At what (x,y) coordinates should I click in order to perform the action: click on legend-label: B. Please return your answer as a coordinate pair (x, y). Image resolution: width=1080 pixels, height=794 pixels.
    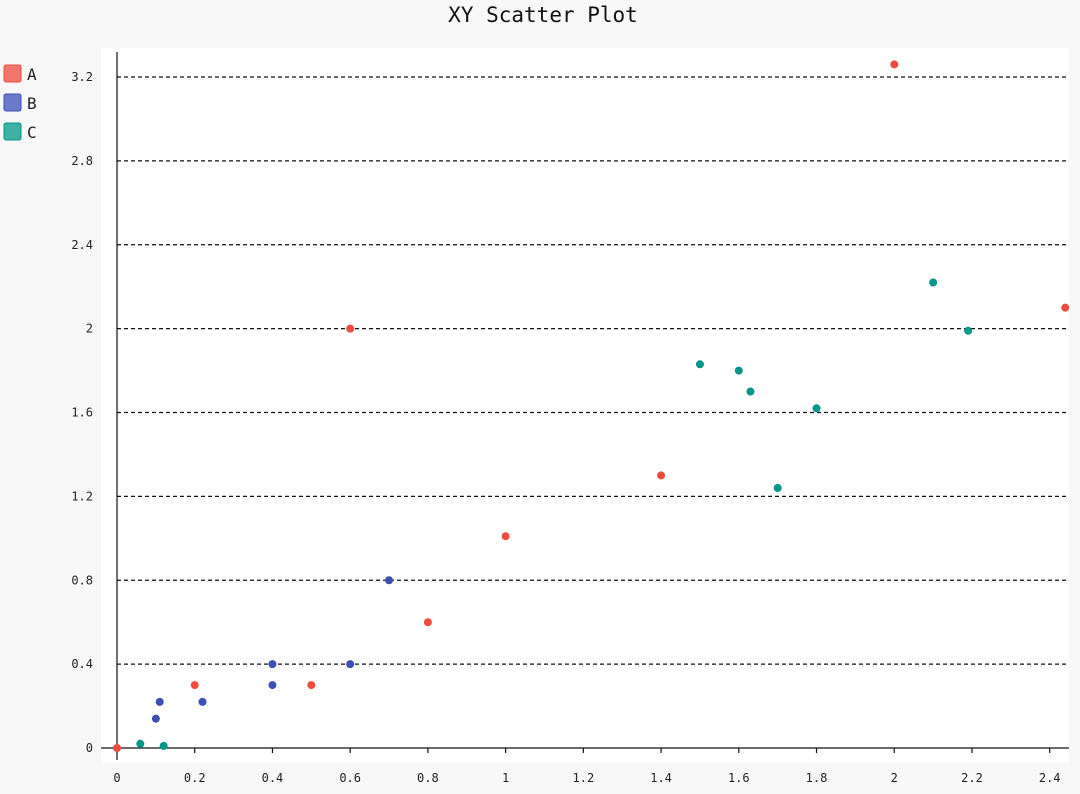
    Looking at the image, I should click on (32, 103).